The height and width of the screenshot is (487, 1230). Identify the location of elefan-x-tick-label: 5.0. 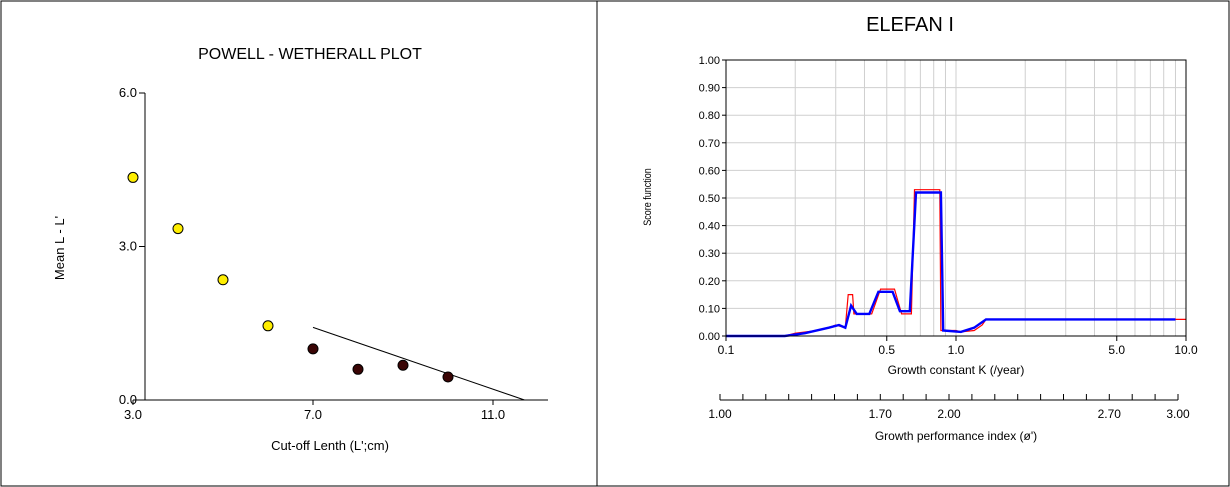
(1116, 350).